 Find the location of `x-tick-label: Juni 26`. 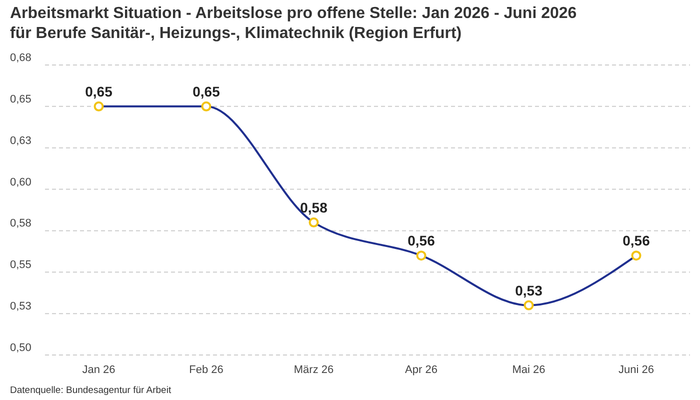

x-tick-label: Juni 26 is located at coordinates (636, 370).